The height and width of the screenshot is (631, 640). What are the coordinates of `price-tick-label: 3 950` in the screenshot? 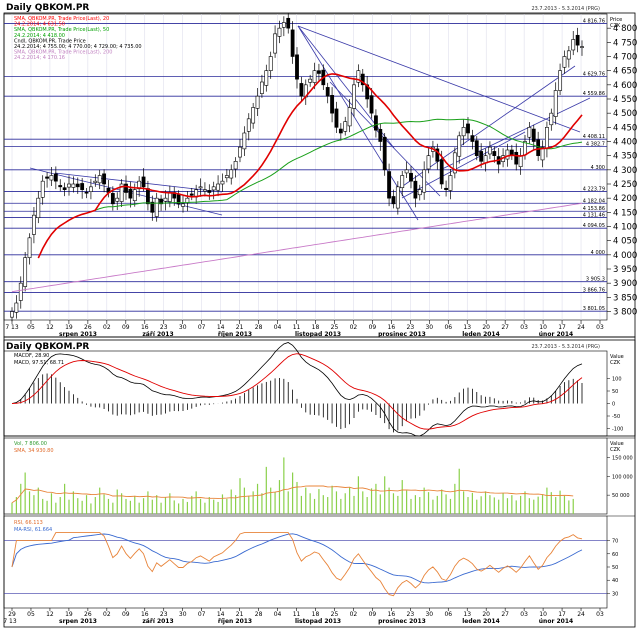 It's located at (625, 270).